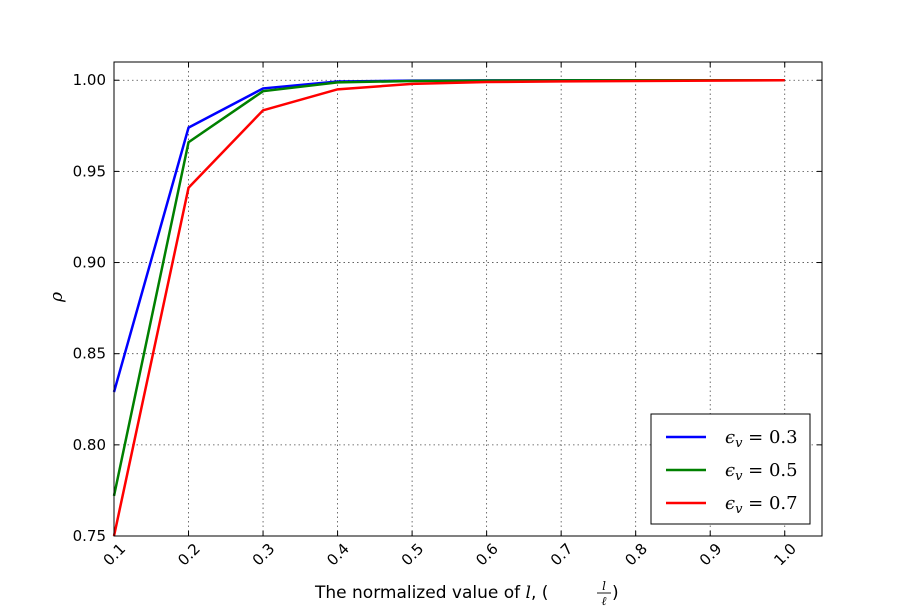  I want to click on x-tick-label: 0.3, so click(264, 555).